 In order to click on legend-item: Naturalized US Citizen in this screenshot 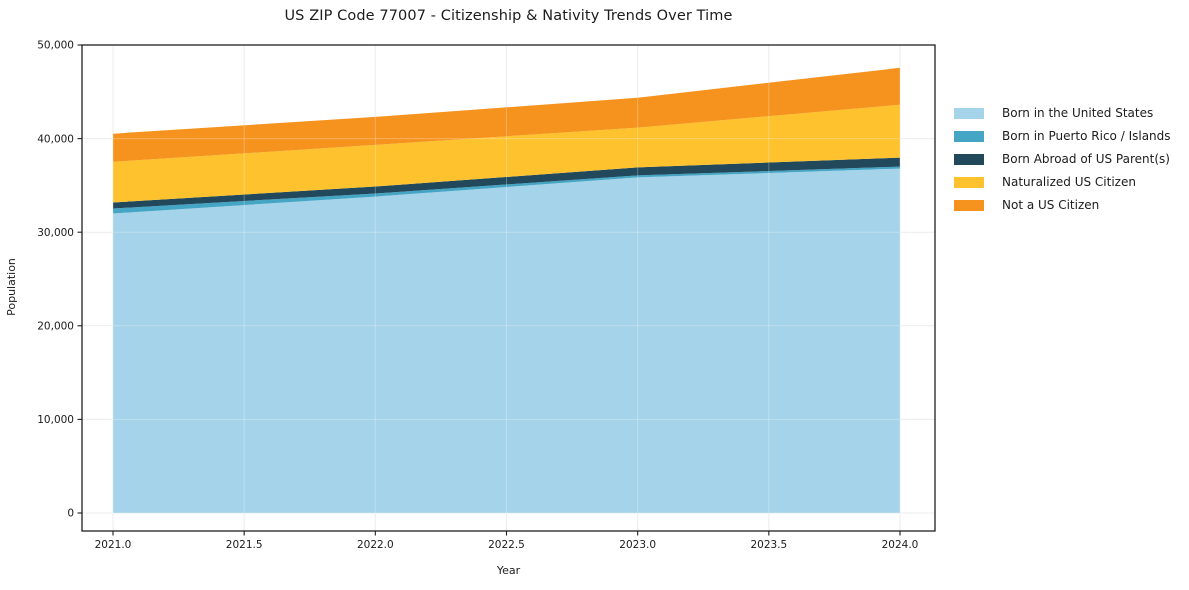, I will do `click(1062, 182)`.